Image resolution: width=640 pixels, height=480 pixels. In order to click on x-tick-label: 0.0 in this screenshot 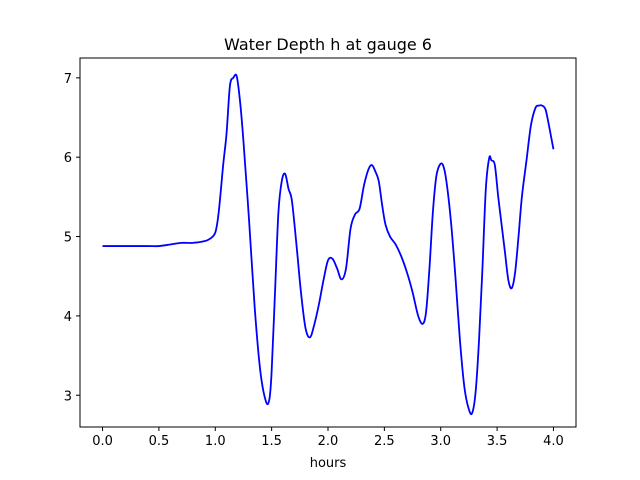, I will do `click(102, 441)`.